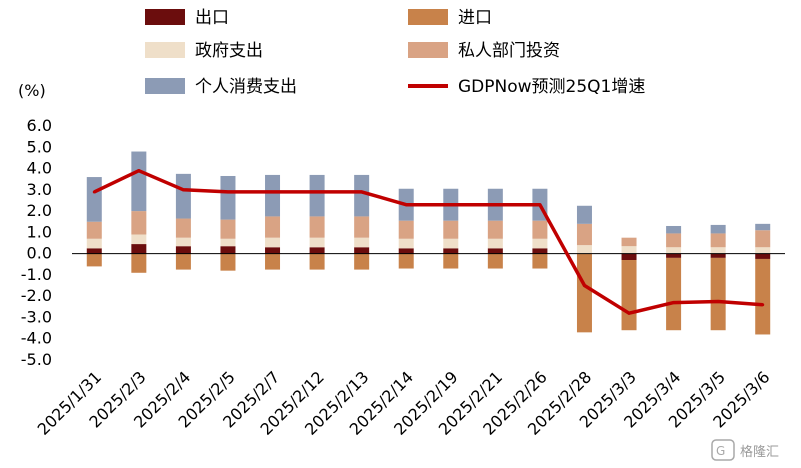 This screenshot has width=801, height=468. Describe the element at coordinates (509, 51) in the screenshot. I see `legend-label: 私人部门投资` at that location.